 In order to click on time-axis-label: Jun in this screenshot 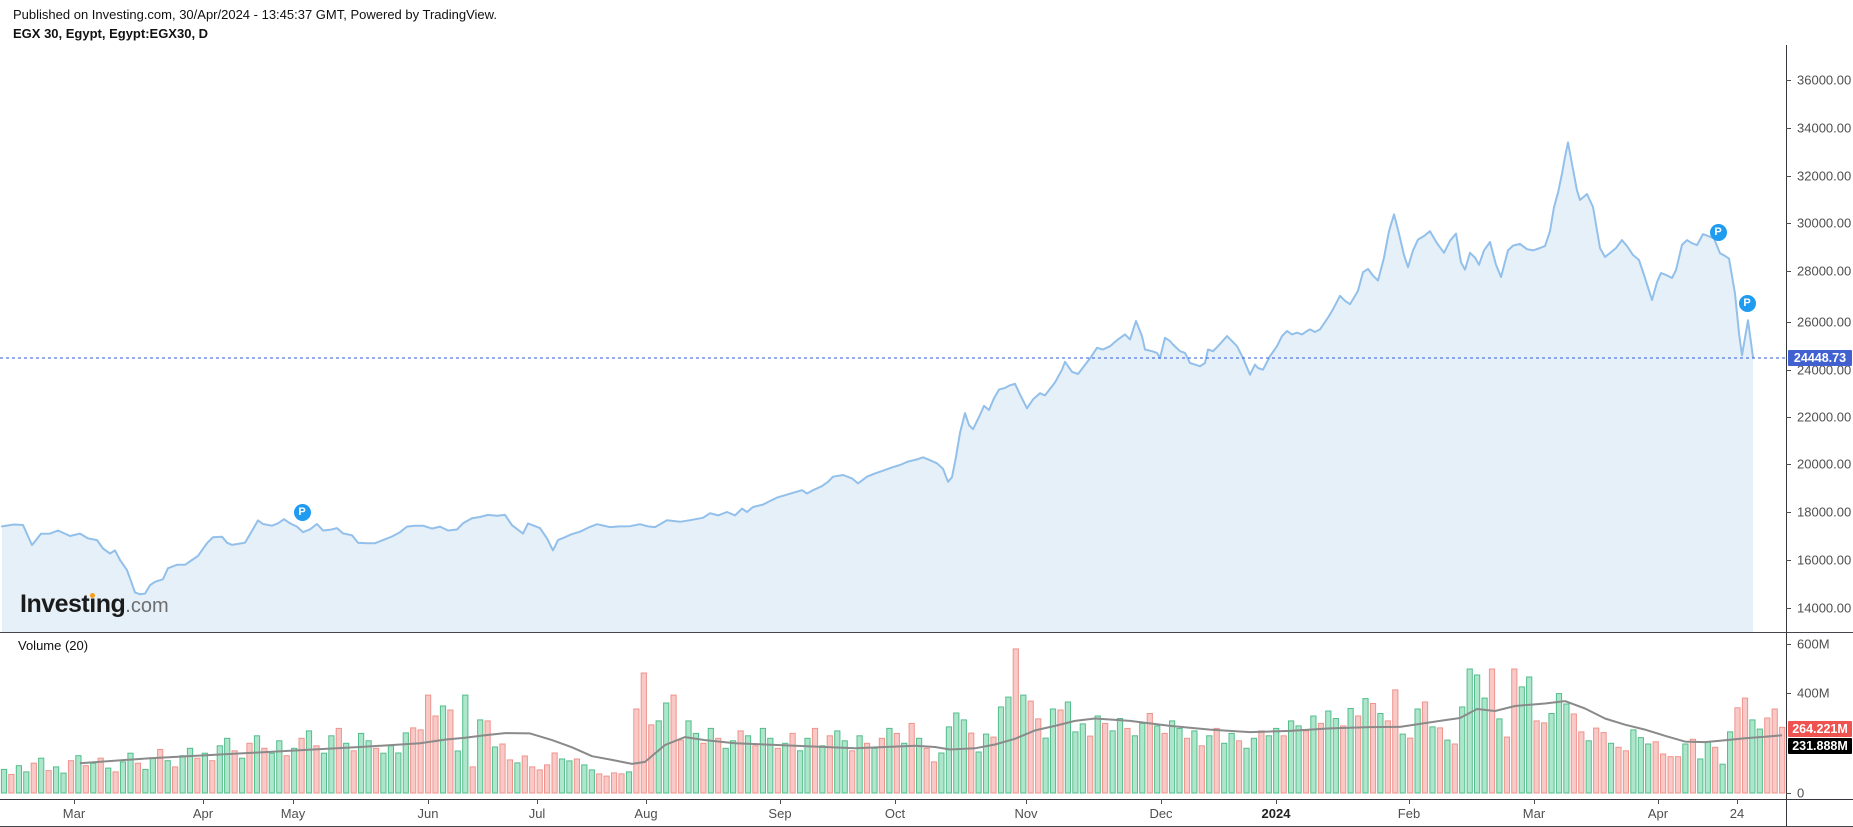, I will do `click(428, 813)`.